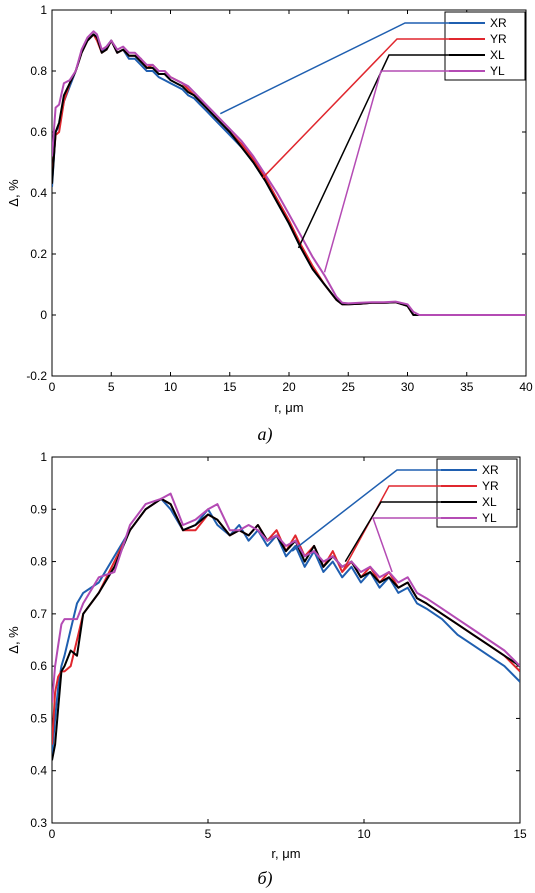 The image size is (535, 893). What do you see at coordinates (38, 254) in the screenshot?
I see `y-tick-label: 0.2` at bounding box center [38, 254].